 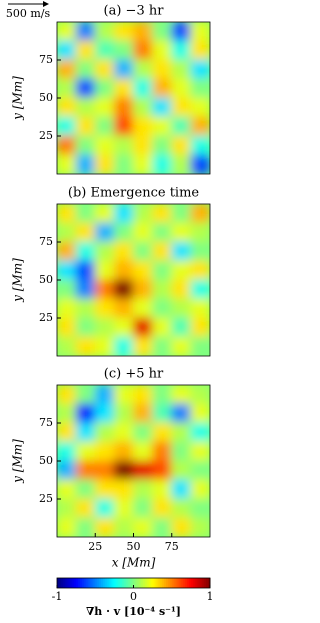 I want to click on y-axis-label: y [Mm], so click(x=18, y=280).